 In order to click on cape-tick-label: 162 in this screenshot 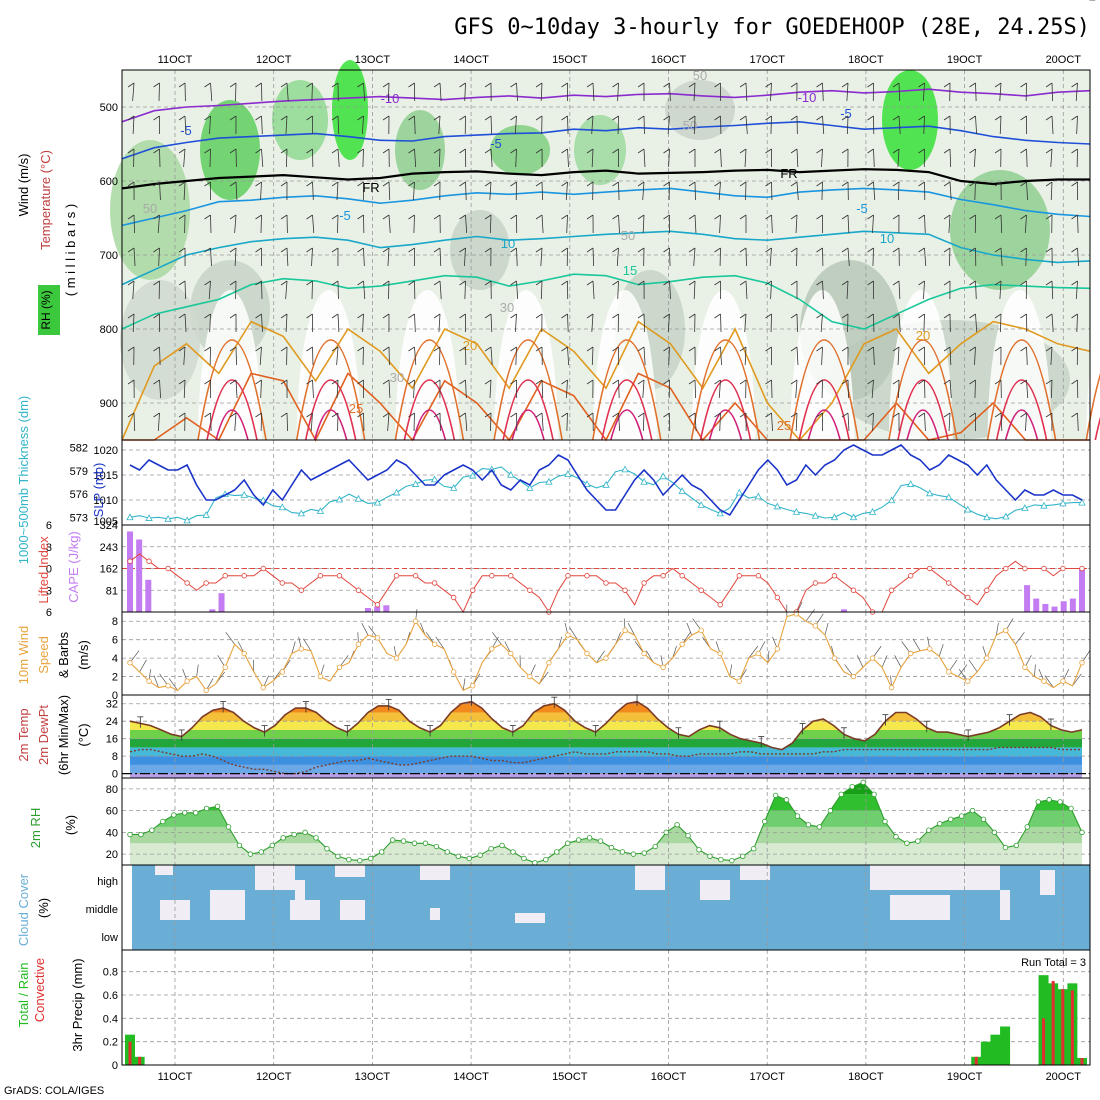, I will do `click(109, 570)`.